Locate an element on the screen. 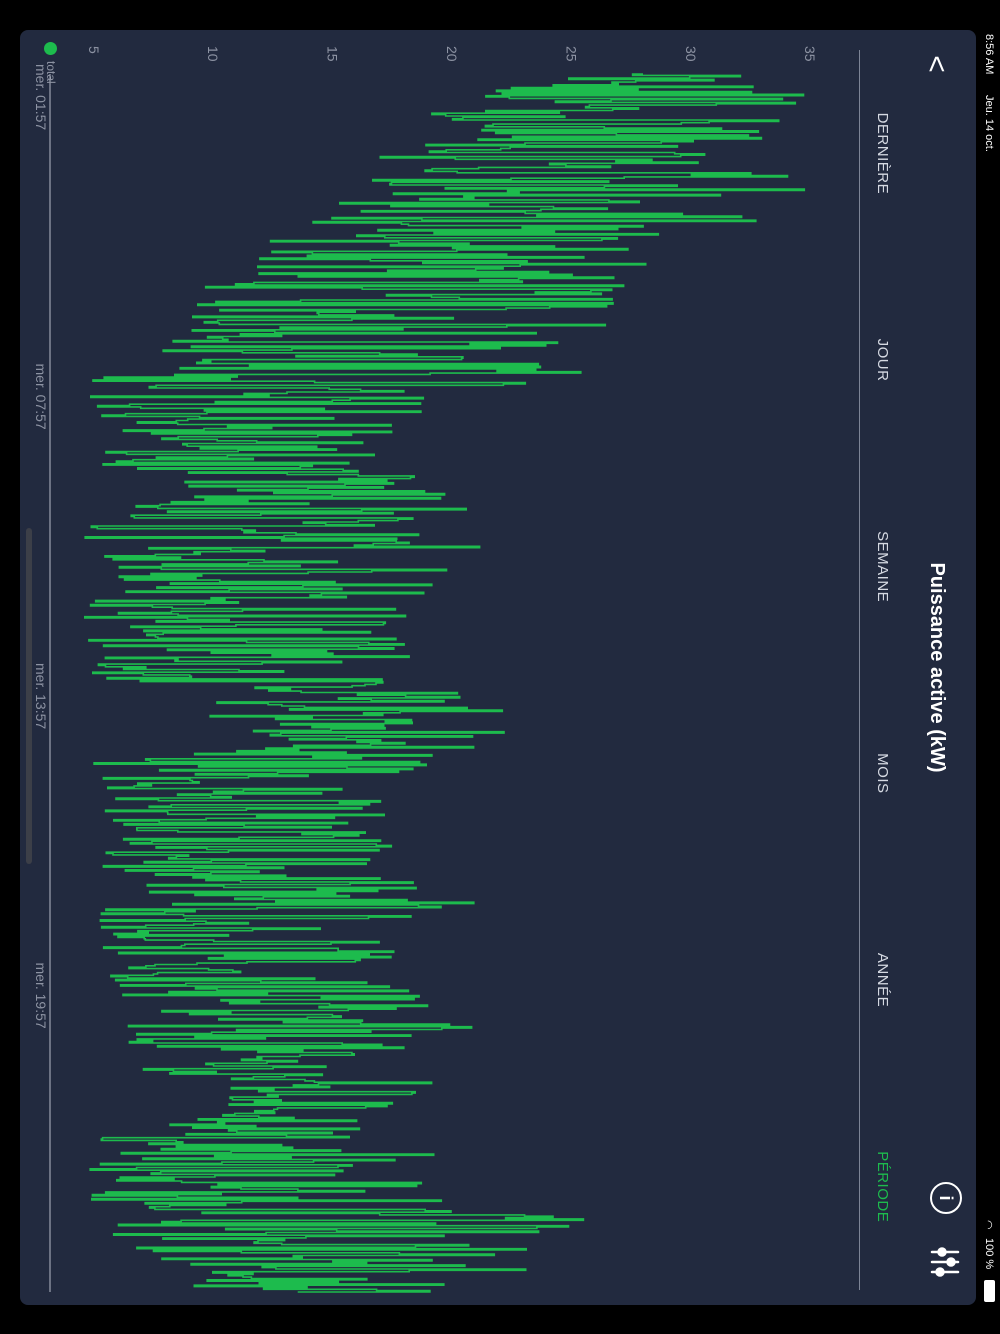 The height and width of the screenshot is (1334, 1000). y-tick-label: 15 is located at coordinates (333, 54).